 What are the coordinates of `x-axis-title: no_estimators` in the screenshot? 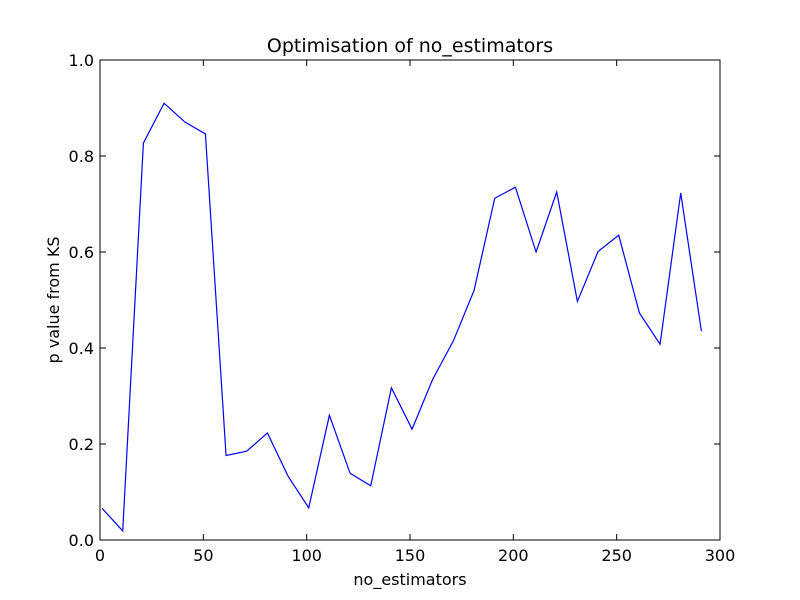 It's located at (409, 580).